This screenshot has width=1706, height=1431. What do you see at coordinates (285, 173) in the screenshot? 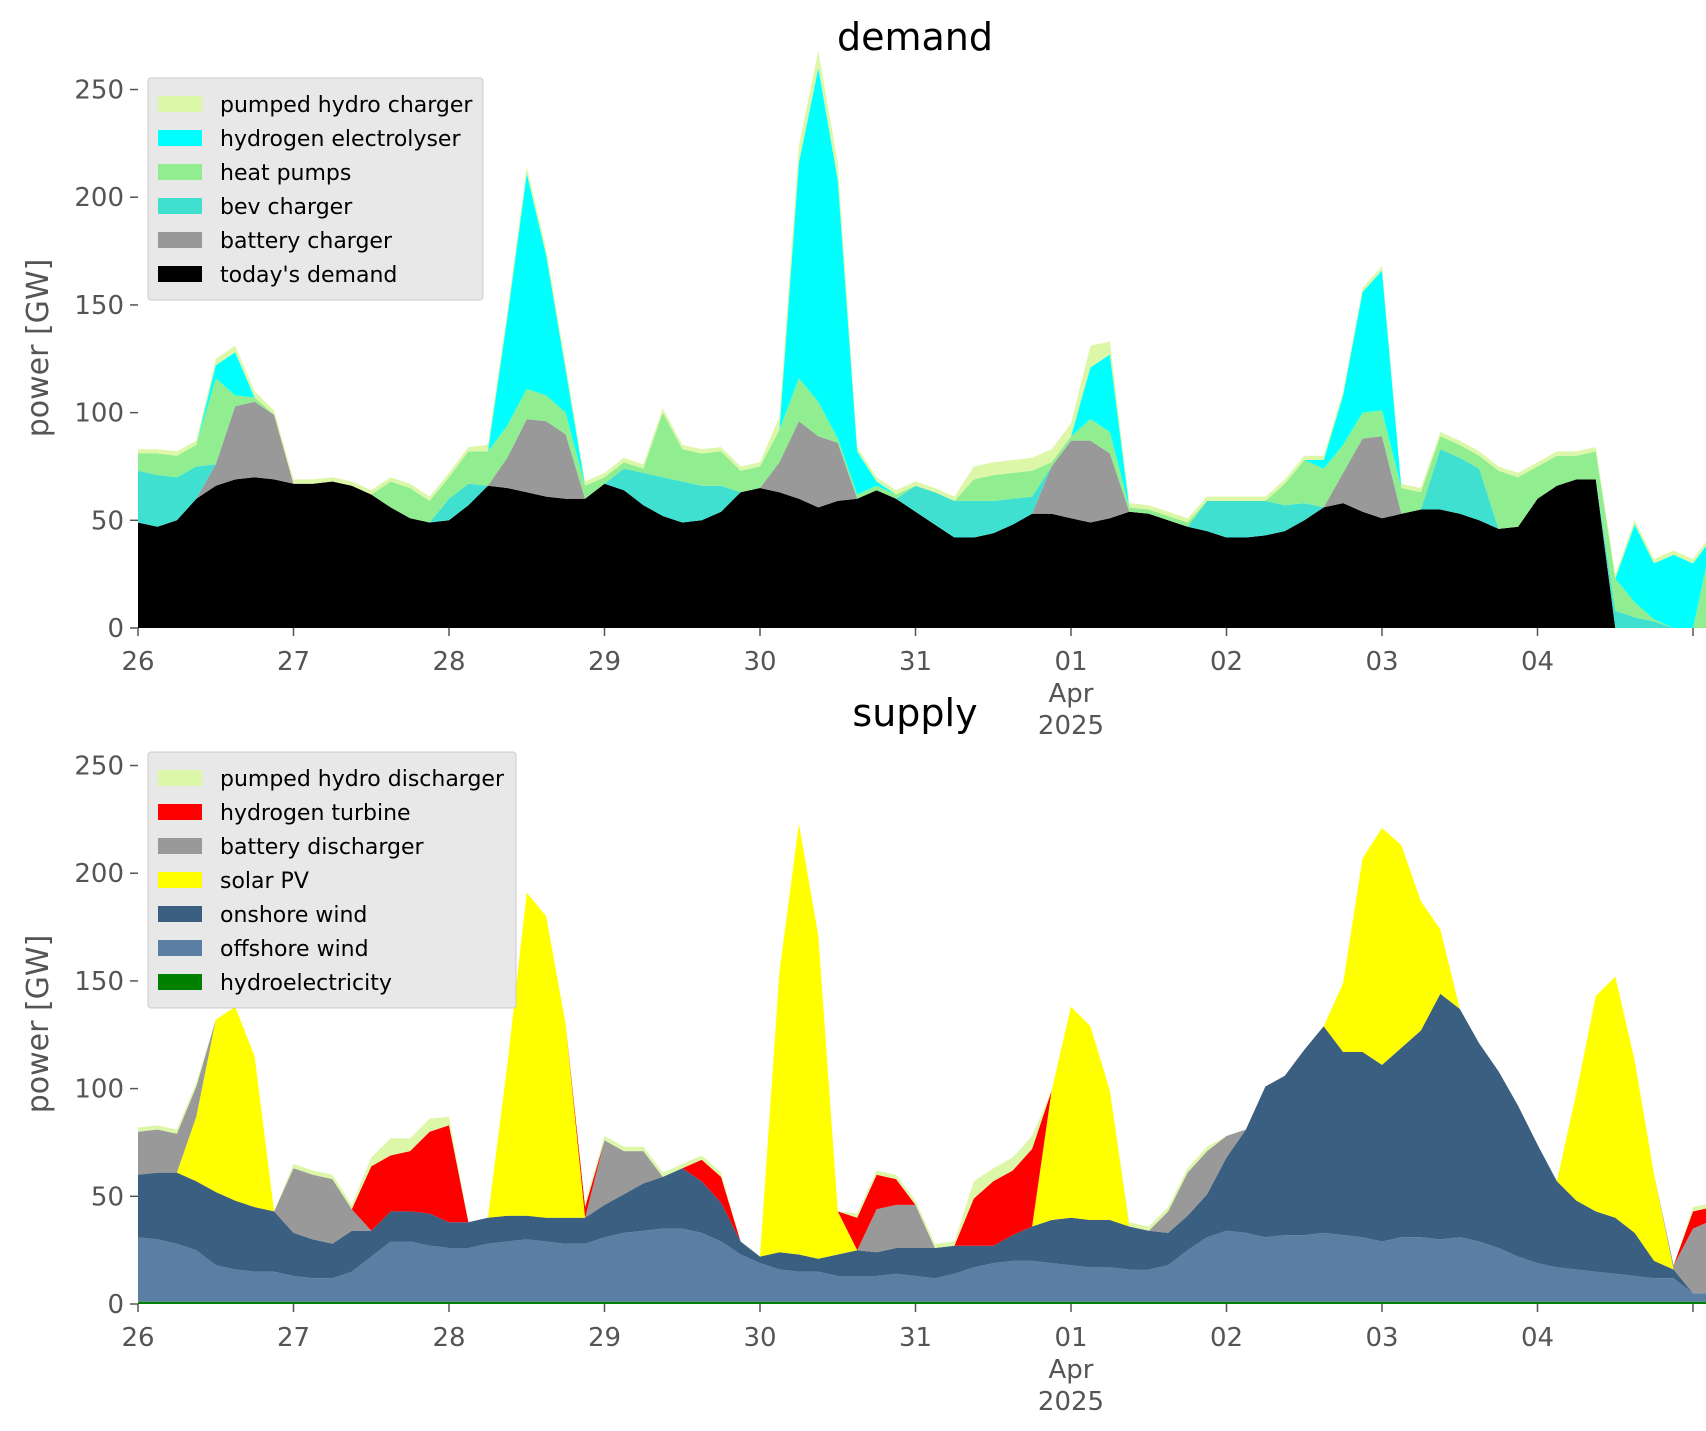
I see `legend-label: heat pumps` at bounding box center [285, 173].